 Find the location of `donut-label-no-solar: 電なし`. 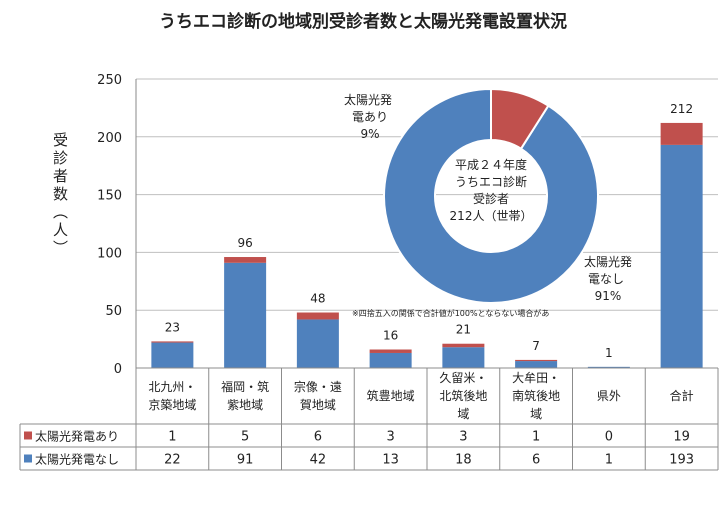

donut-label-no-solar: 電なし is located at coordinates (606, 279).